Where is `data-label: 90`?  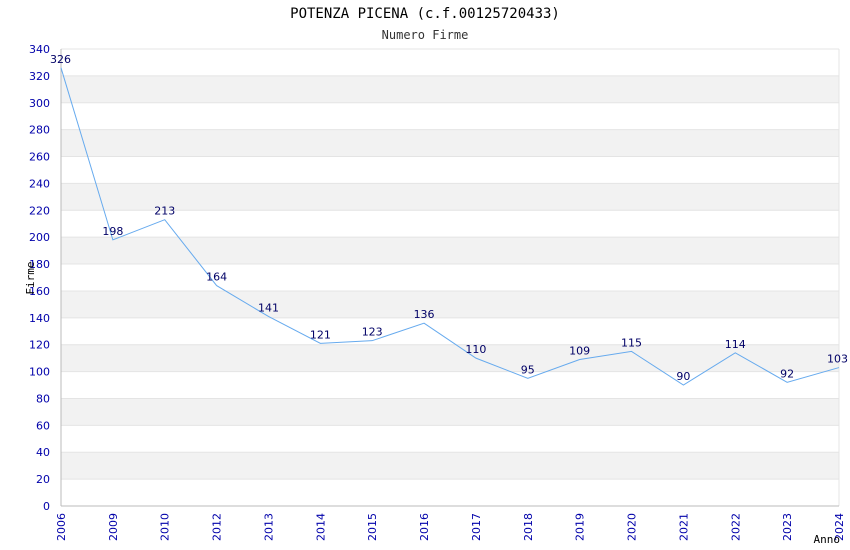 data-label: 90 is located at coordinates (683, 376).